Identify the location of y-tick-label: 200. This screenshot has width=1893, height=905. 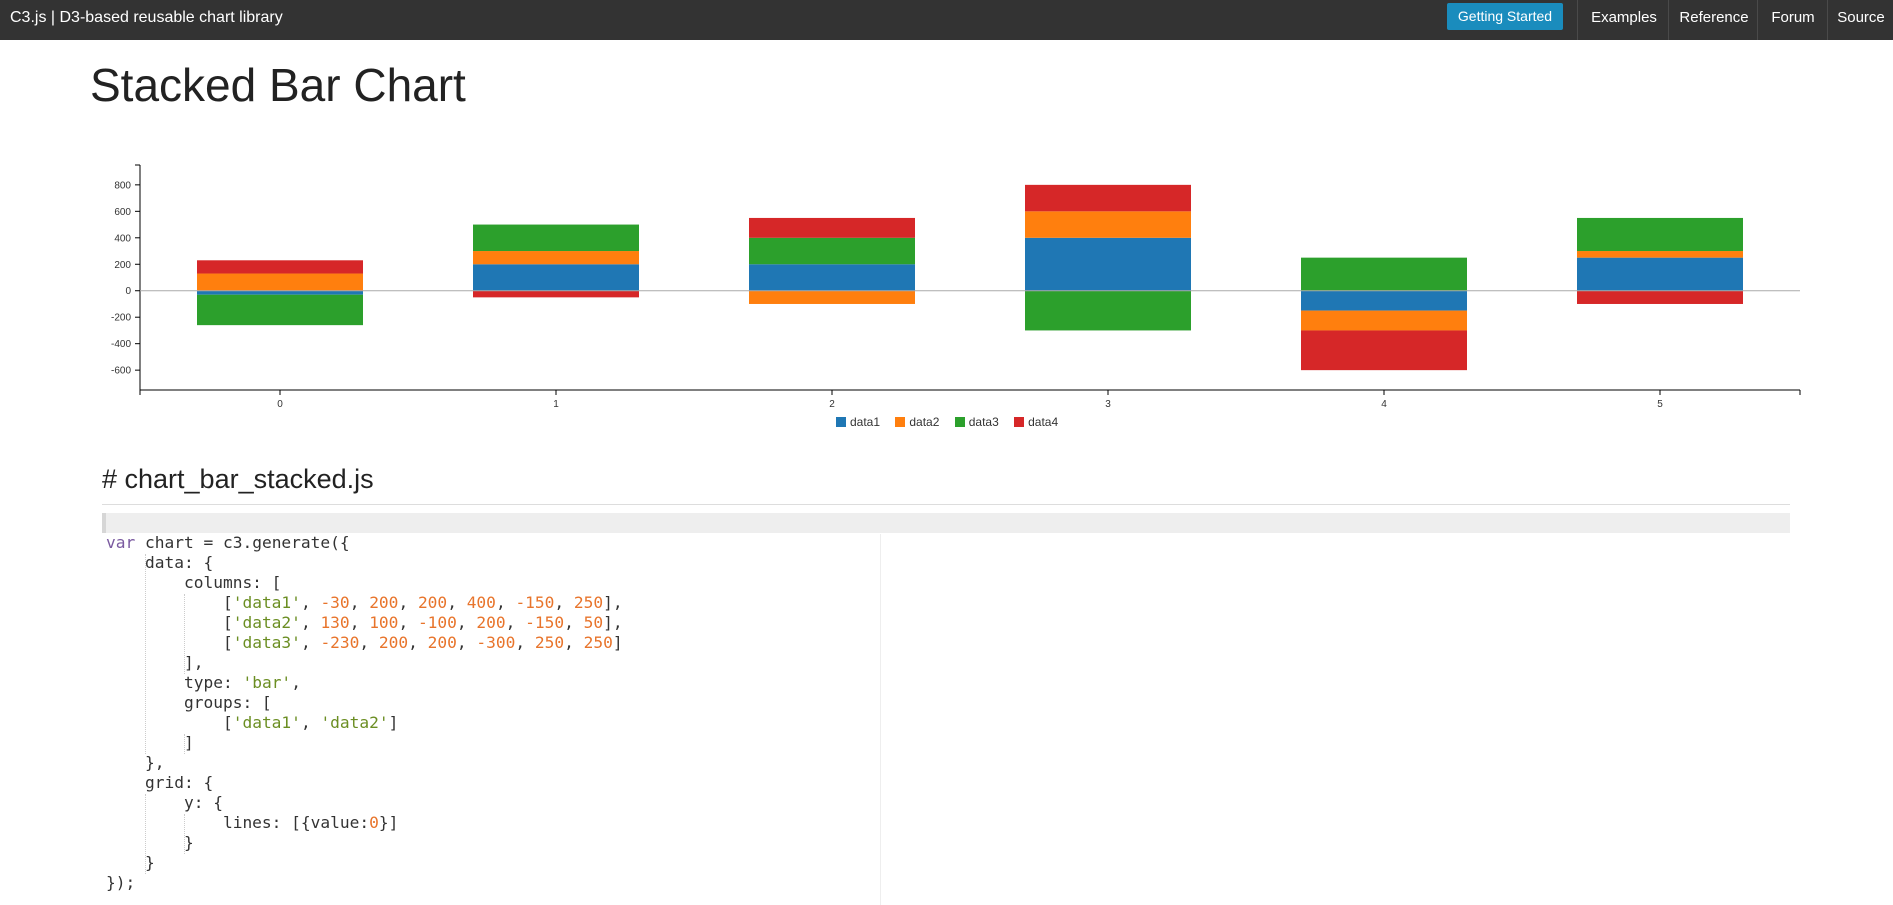
(122, 265).